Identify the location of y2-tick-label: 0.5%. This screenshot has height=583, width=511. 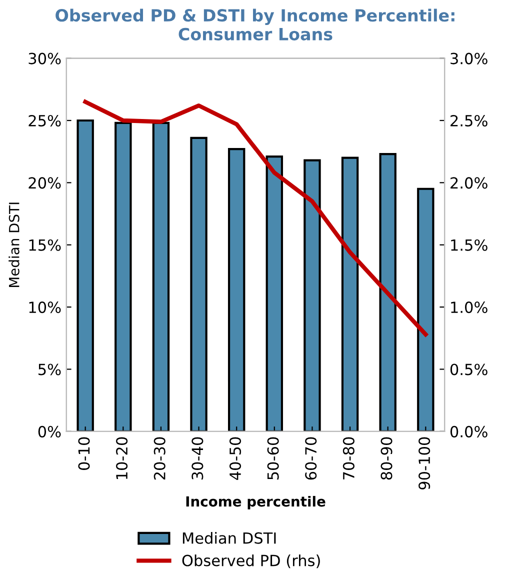
(469, 370).